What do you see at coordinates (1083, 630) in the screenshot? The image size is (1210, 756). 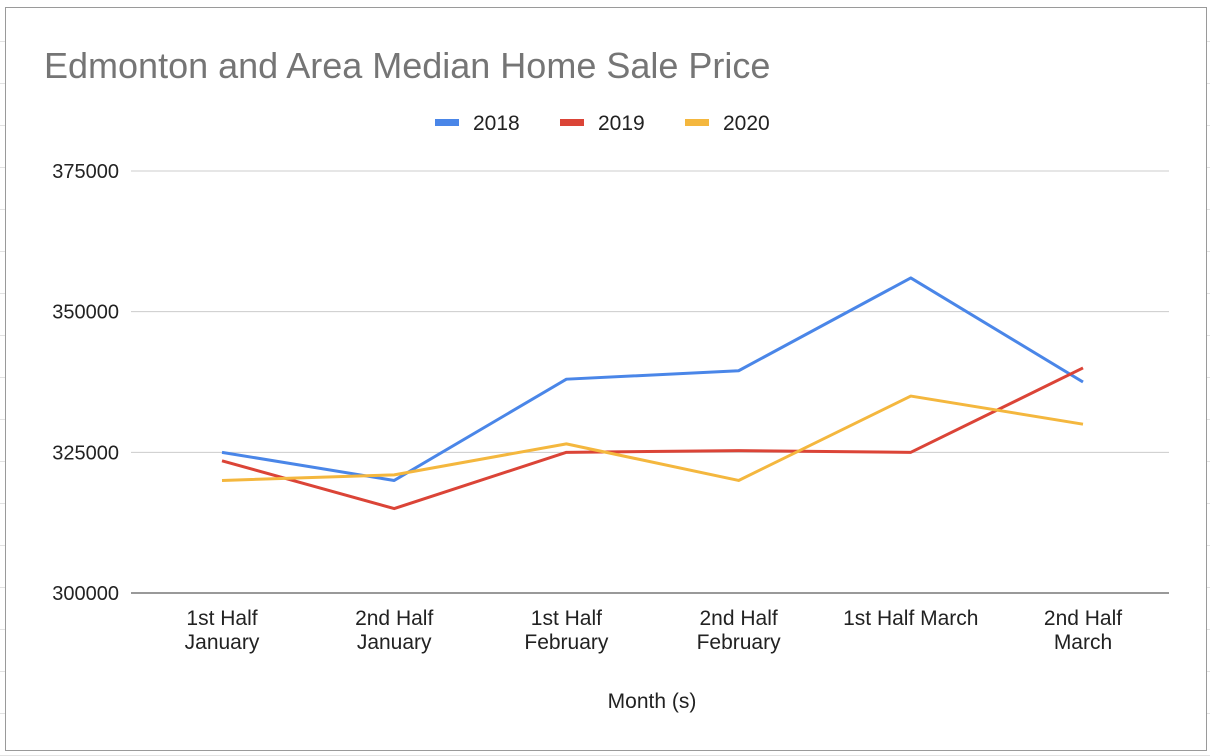 I see `x-tick-label: 2nd Half March` at bounding box center [1083, 630].